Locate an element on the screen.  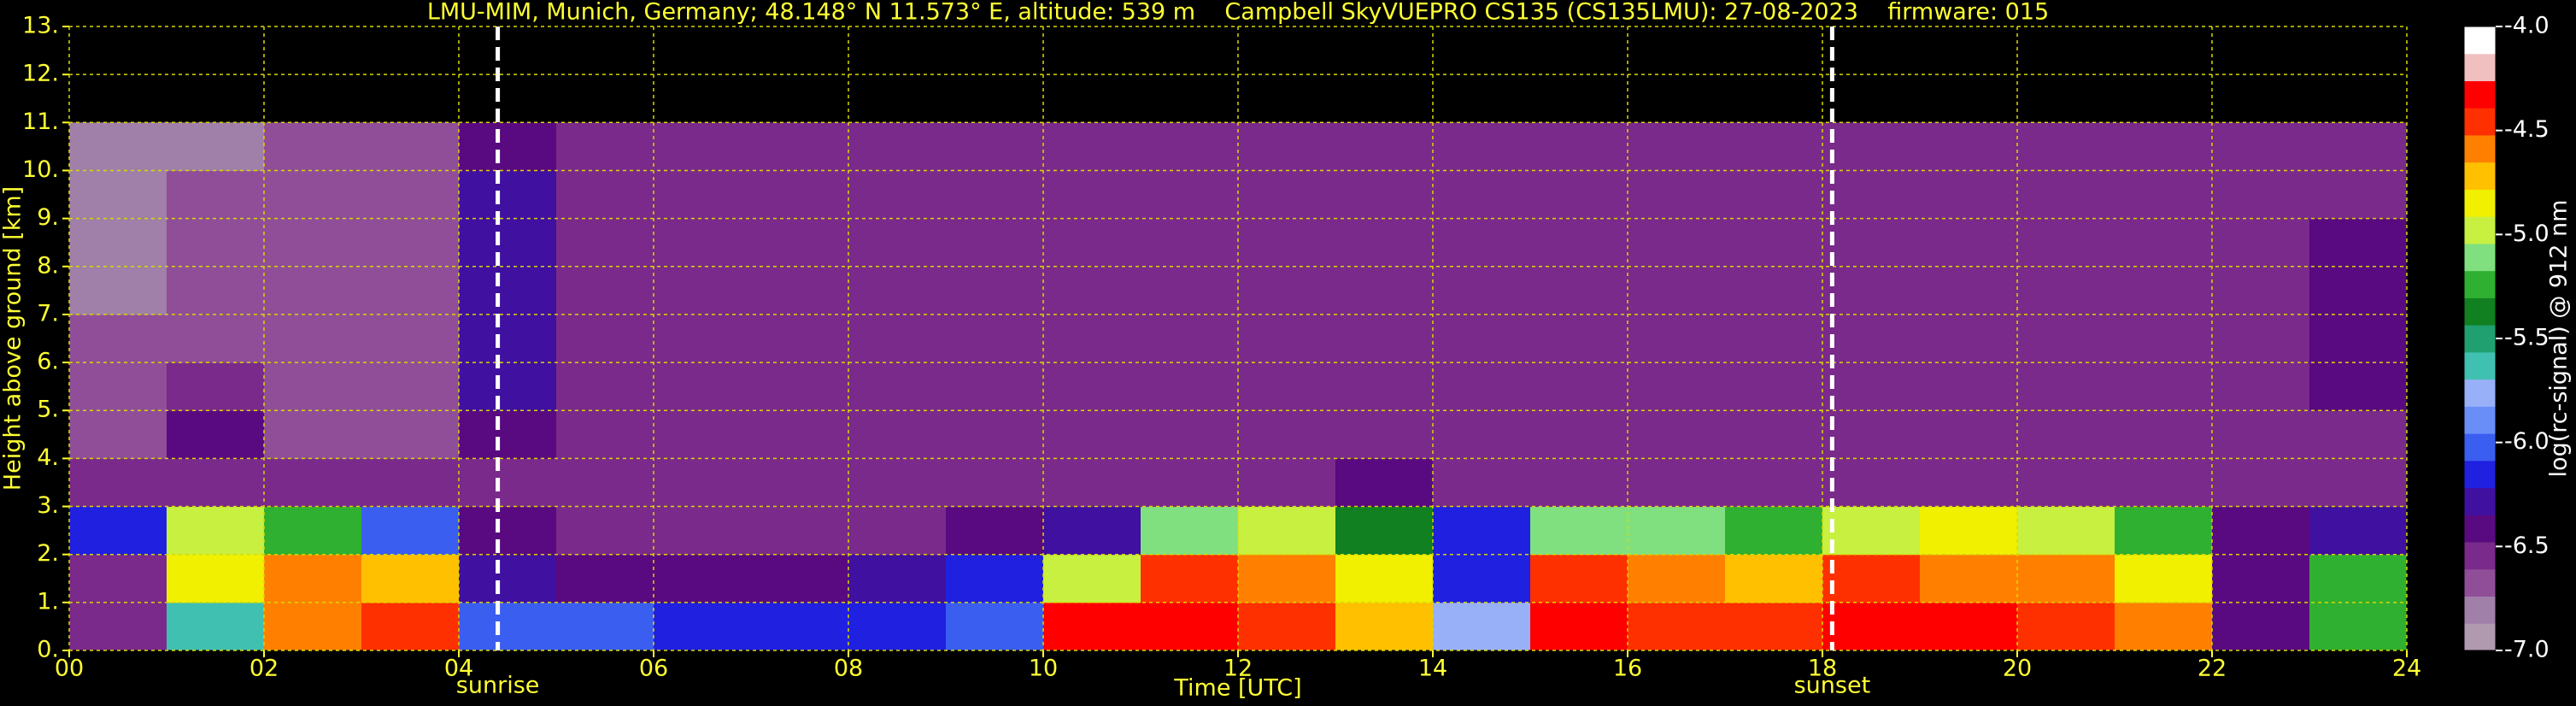
y-tick-label: 12. is located at coordinates (40, 74).